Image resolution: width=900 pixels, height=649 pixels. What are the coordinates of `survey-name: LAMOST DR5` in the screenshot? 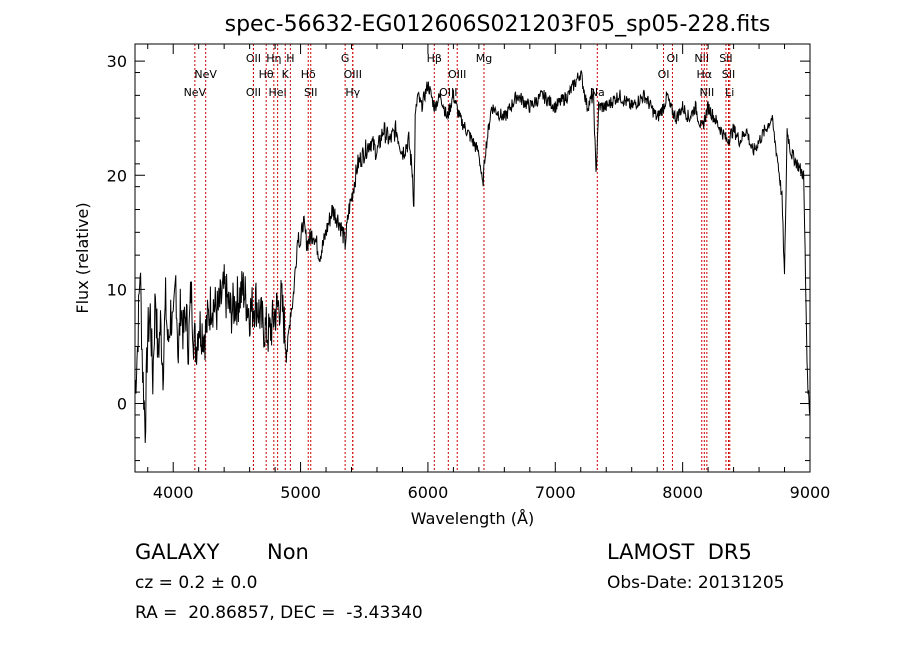 It's located at (679, 552).